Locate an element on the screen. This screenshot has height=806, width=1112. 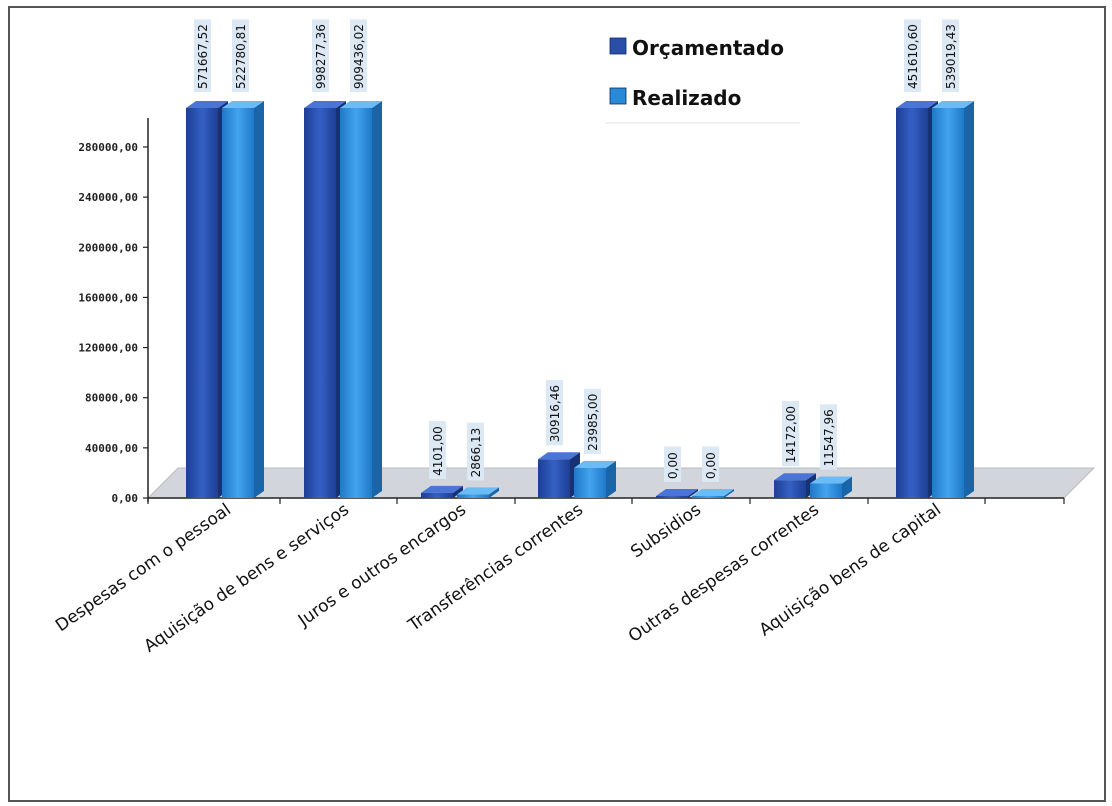
y-tick-label: 40000,00 is located at coordinates (111, 448).